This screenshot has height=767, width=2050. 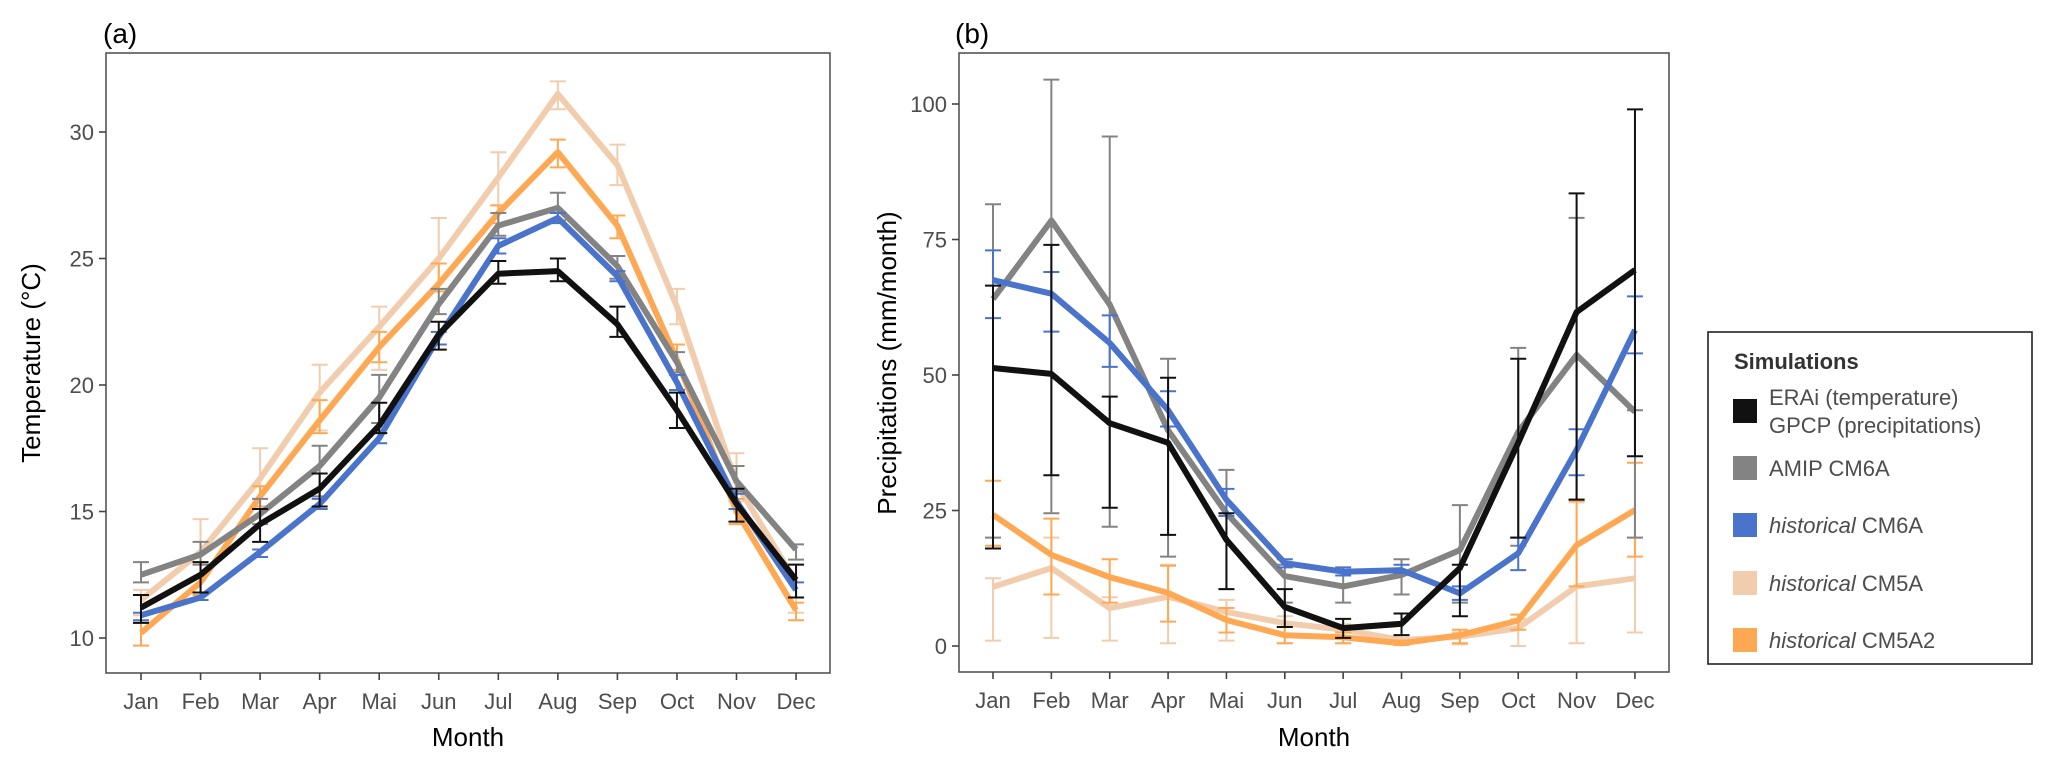 I want to click on panel-b-x-axis: Jan Feb Mar Apr Mai Jun Jul Aug Sep Oct Nov Dec, so click(x=1315, y=692).